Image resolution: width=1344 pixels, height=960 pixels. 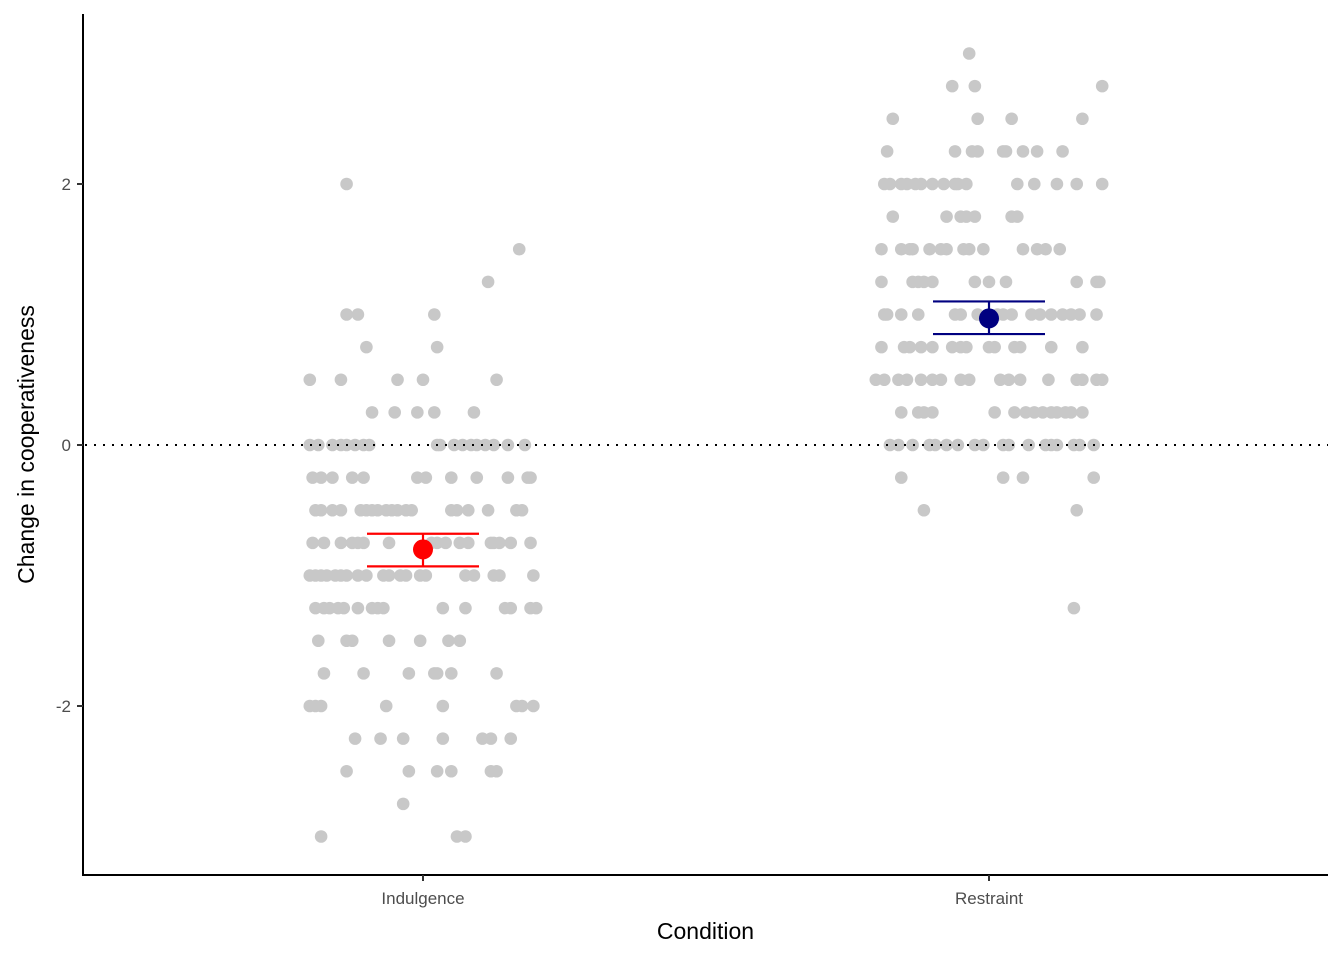 What do you see at coordinates (26, 444) in the screenshot?
I see `y-axis-title: Change in cooperativeness` at bounding box center [26, 444].